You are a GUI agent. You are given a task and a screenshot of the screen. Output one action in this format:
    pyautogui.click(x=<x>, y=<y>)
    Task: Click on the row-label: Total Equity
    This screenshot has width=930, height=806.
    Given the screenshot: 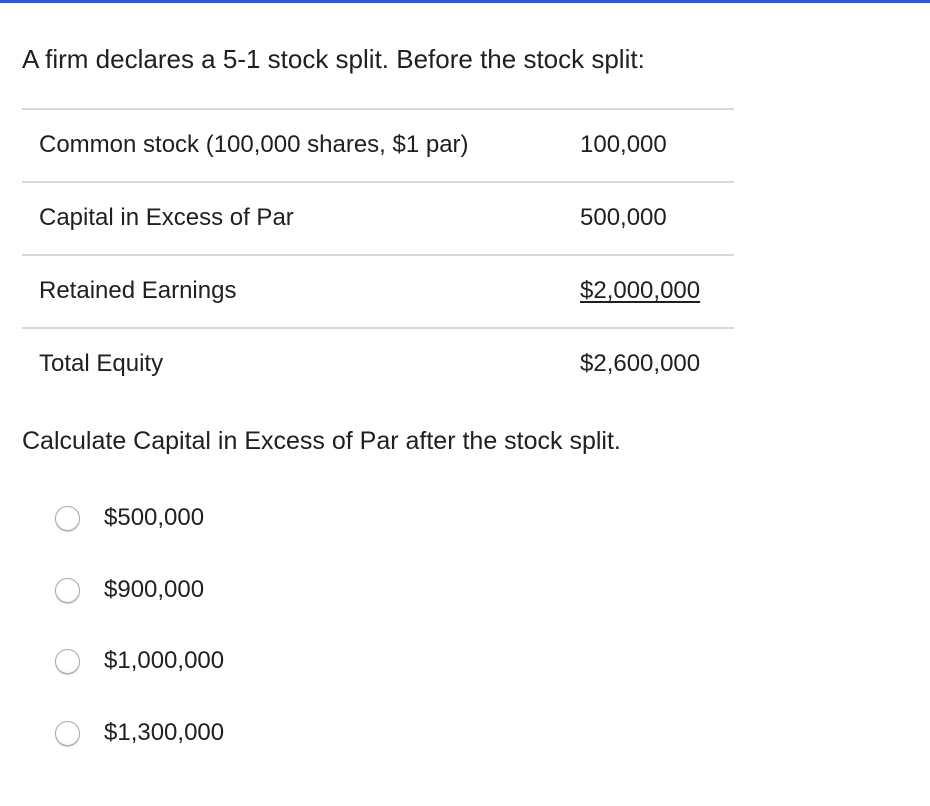 What is the action you would take?
    pyautogui.click(x=101, y=363)
    